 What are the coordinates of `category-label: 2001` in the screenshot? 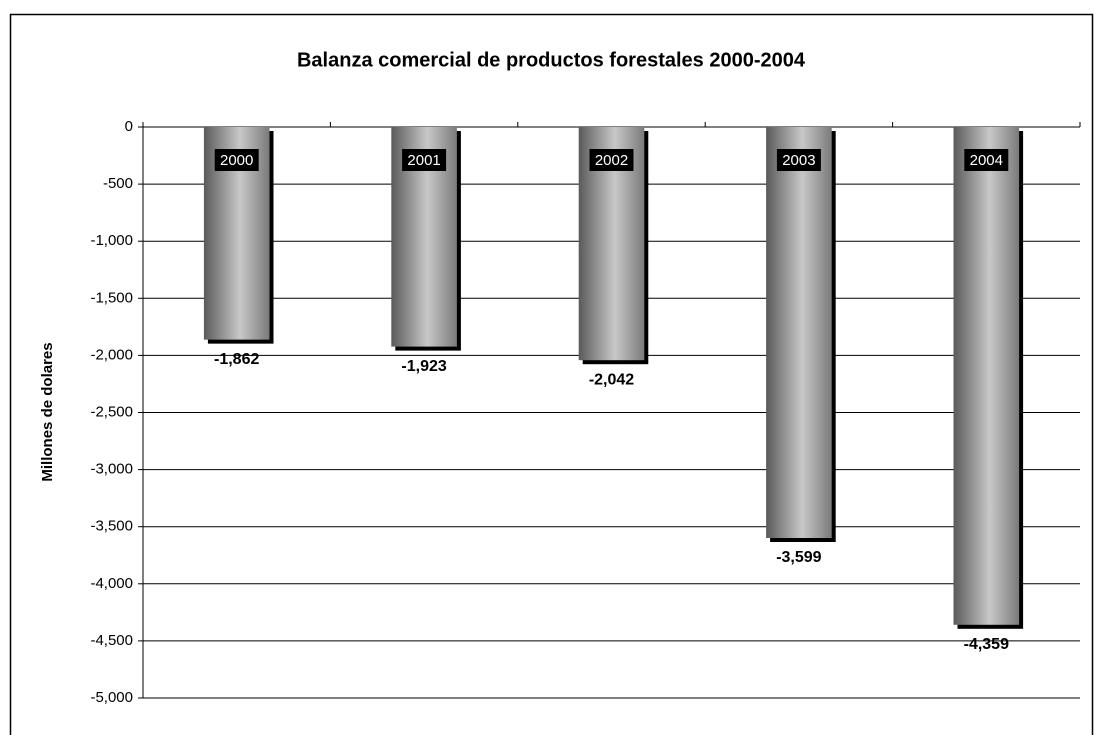 It's located at (423, 160).